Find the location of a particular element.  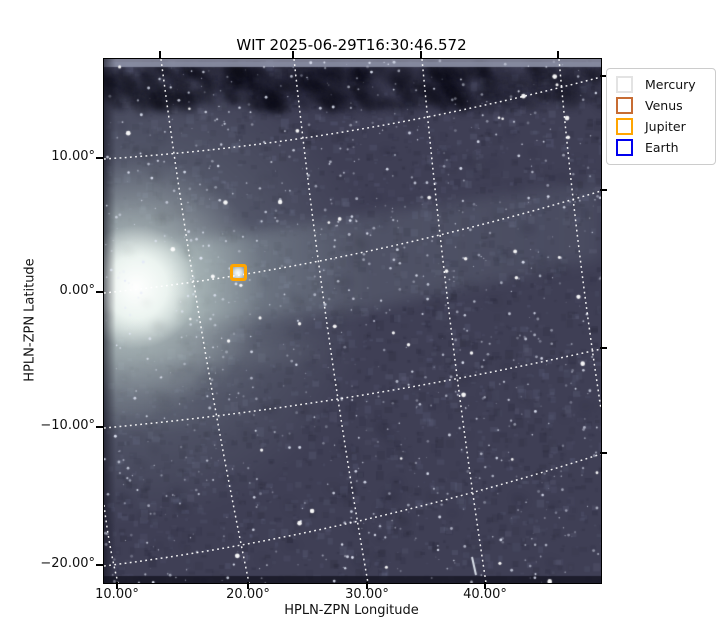

y-tick-label: −20.00° is located at coordinates (67, 563).